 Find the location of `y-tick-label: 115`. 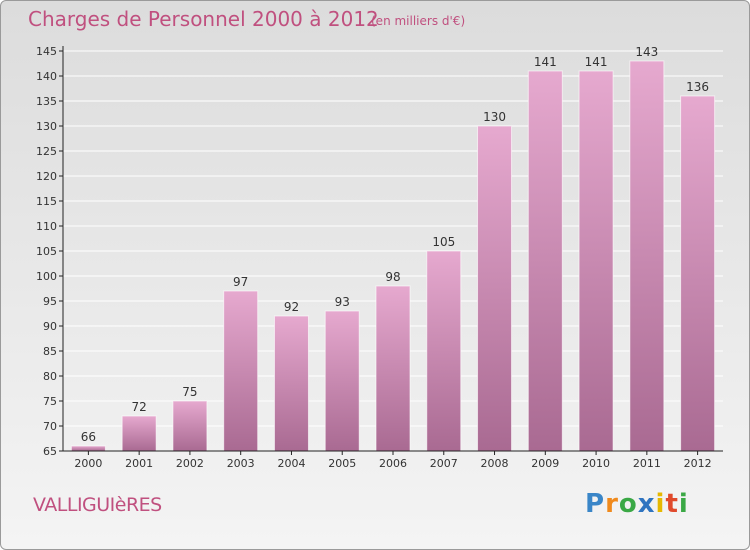

y-tick-label: 115 is located at coordinates (46, 201).